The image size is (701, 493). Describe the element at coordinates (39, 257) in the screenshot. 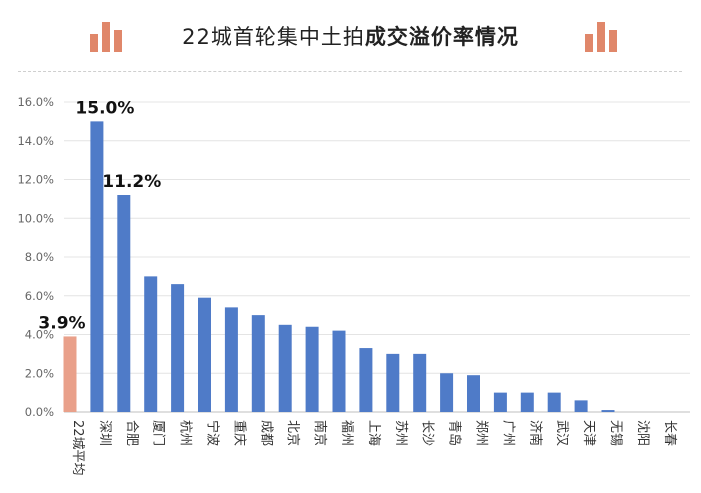

I see `y-tick-label: 8.0%` at that location.